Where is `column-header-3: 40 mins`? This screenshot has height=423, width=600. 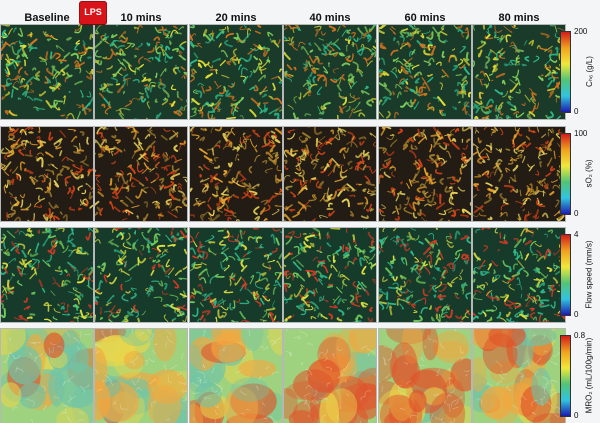
column-header-3: 40 mins is located at coordinates (330, 18).